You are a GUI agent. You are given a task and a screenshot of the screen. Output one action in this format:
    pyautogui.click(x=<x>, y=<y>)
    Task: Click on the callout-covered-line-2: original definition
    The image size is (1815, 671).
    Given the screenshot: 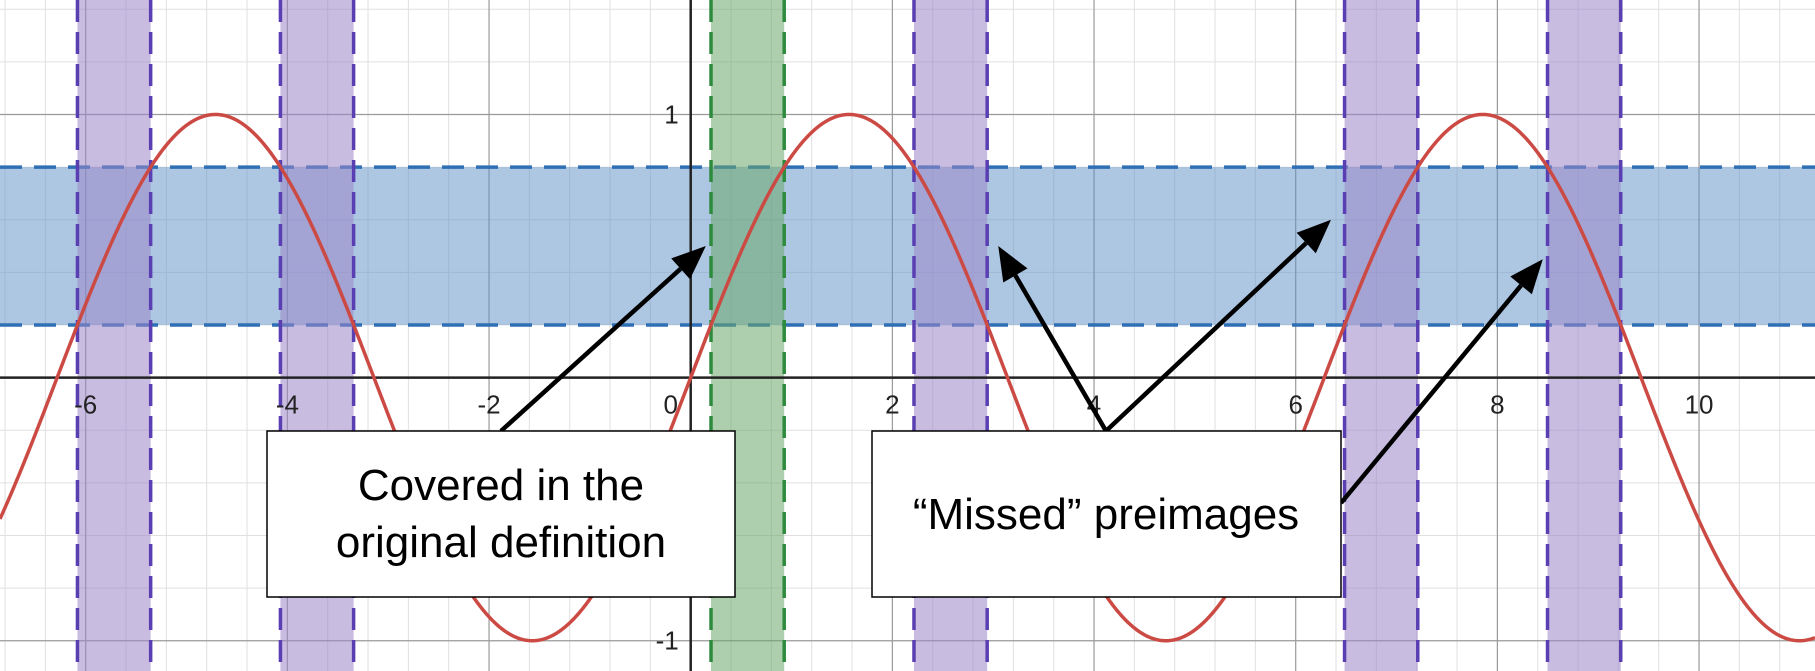 What is the action you would take?
    pyautogui.click(x=501, y=542)
    